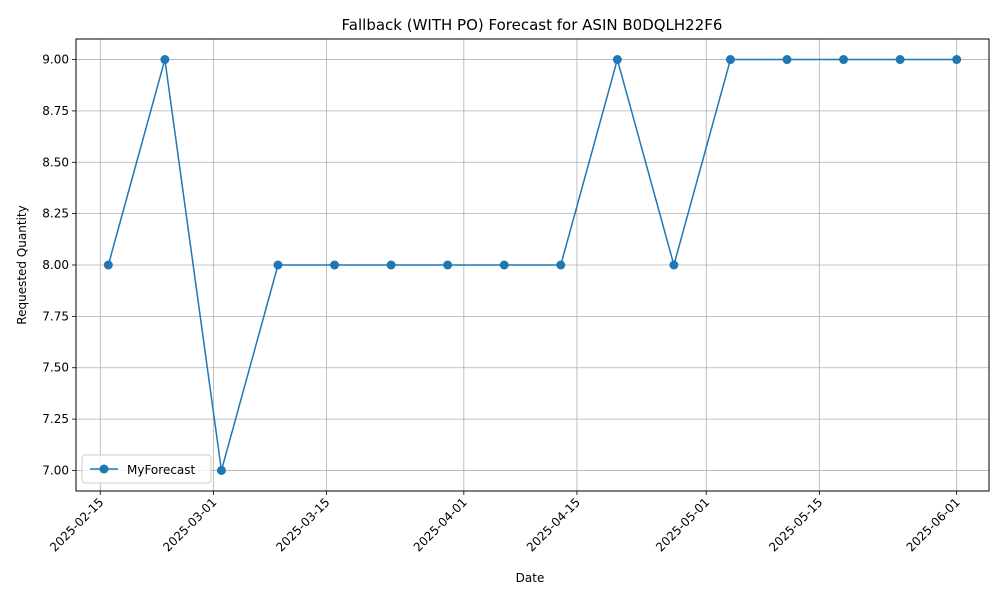 The width and height of the screenshot is (1000, 604). I want to click on legend-label: MyForecast, so click(161, 470).